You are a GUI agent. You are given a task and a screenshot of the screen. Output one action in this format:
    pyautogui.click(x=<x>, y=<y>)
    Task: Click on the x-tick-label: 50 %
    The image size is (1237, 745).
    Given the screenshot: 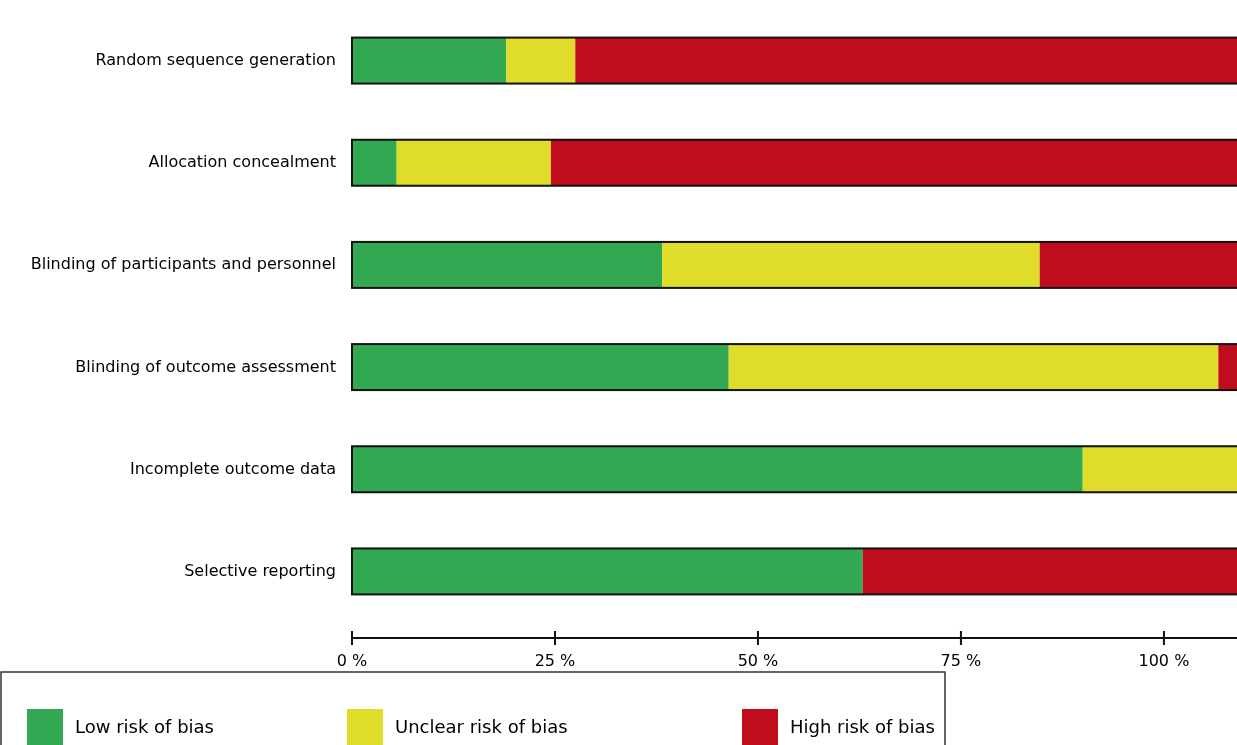 What is the action you would take?
    pyautogui.click(x=758, y=660)
    